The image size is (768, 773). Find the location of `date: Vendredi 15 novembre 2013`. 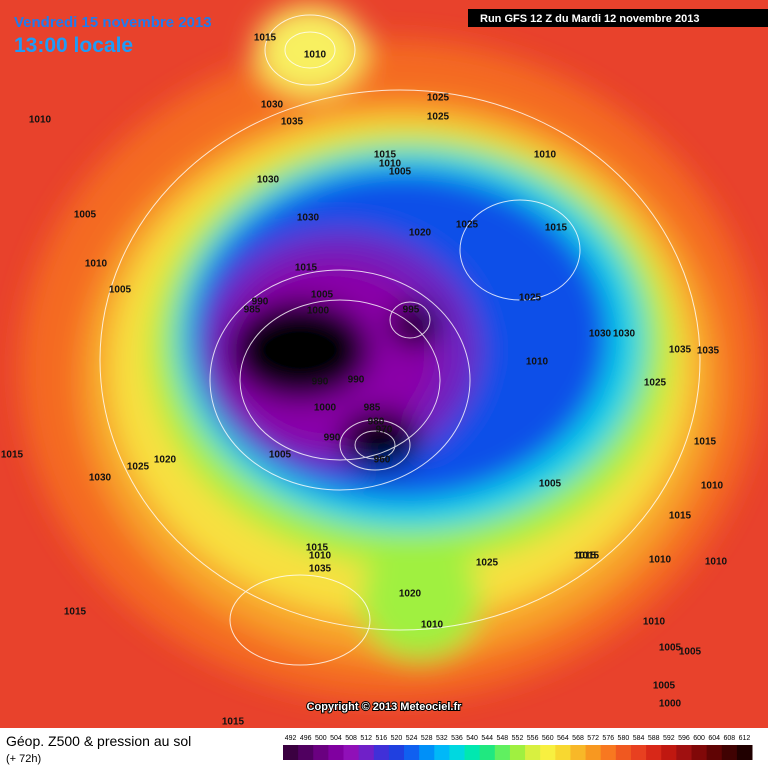

date: Vendredi 15 novembre 2013 is located at coordinates (113, 22).